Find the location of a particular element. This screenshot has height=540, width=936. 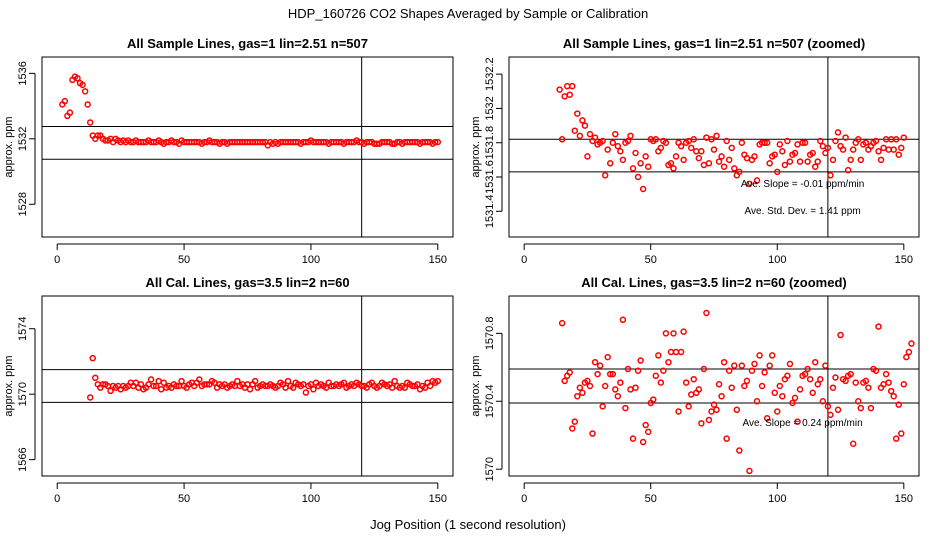

y-tick-label: 1532 is located at coordinates (23, 139).